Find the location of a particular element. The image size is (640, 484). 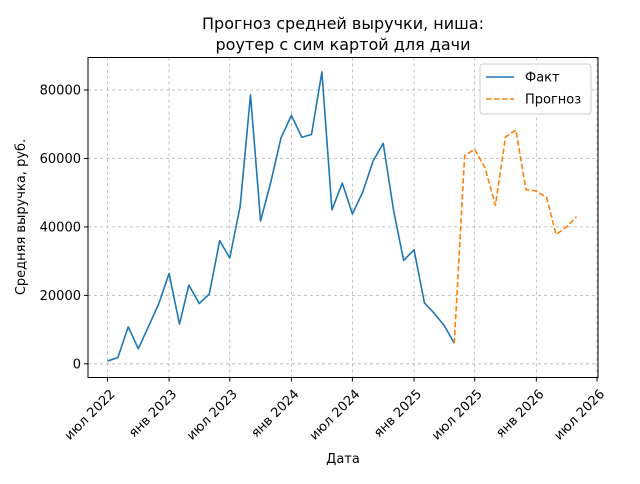

x-tick-label: июл 2023 is located at coordinates (212, 415).